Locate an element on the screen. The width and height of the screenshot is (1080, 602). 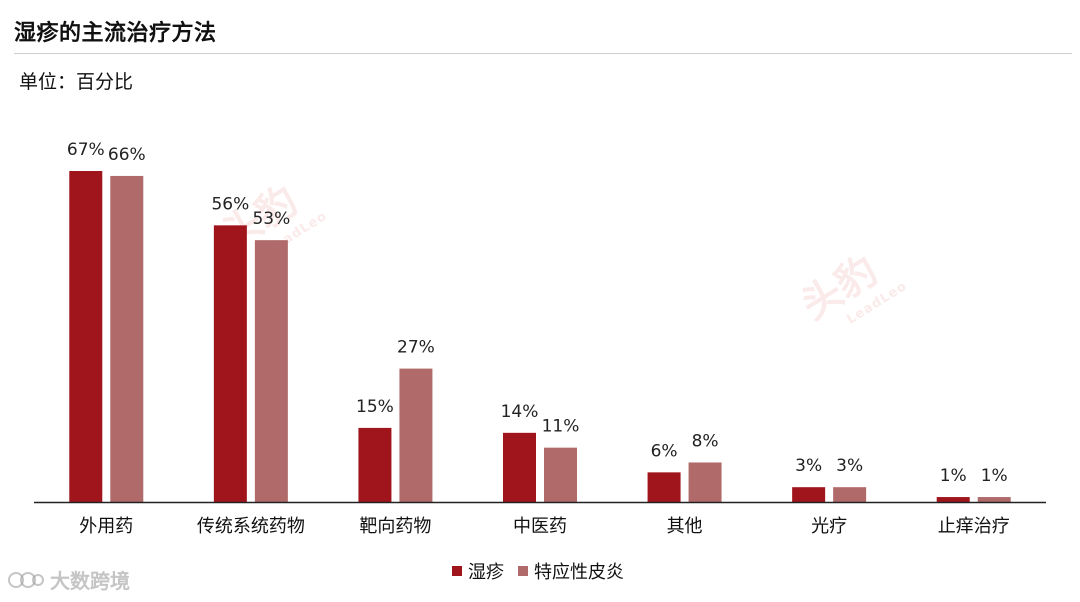
title-divider is located at coordinates (543, 53).